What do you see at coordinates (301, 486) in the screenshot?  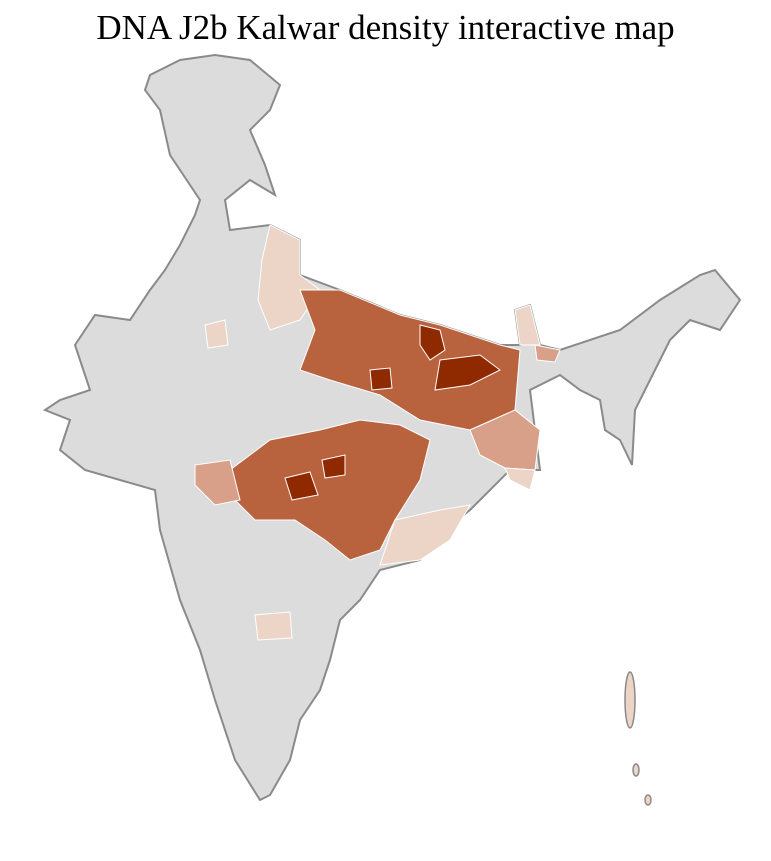 I see `region-high-mp` at bounding box center [301, 486].